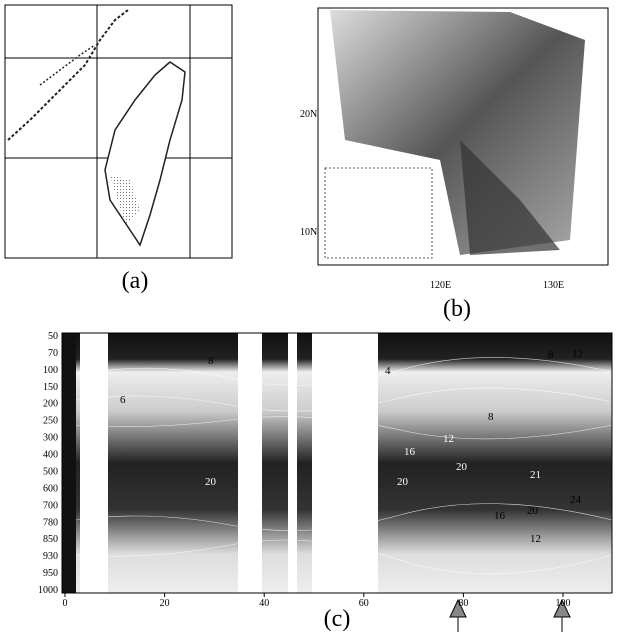  What do you see at coordinates (50, 438) in the screenshot?
I see `y-tick-label: 300` at bounding box center [50, 438].